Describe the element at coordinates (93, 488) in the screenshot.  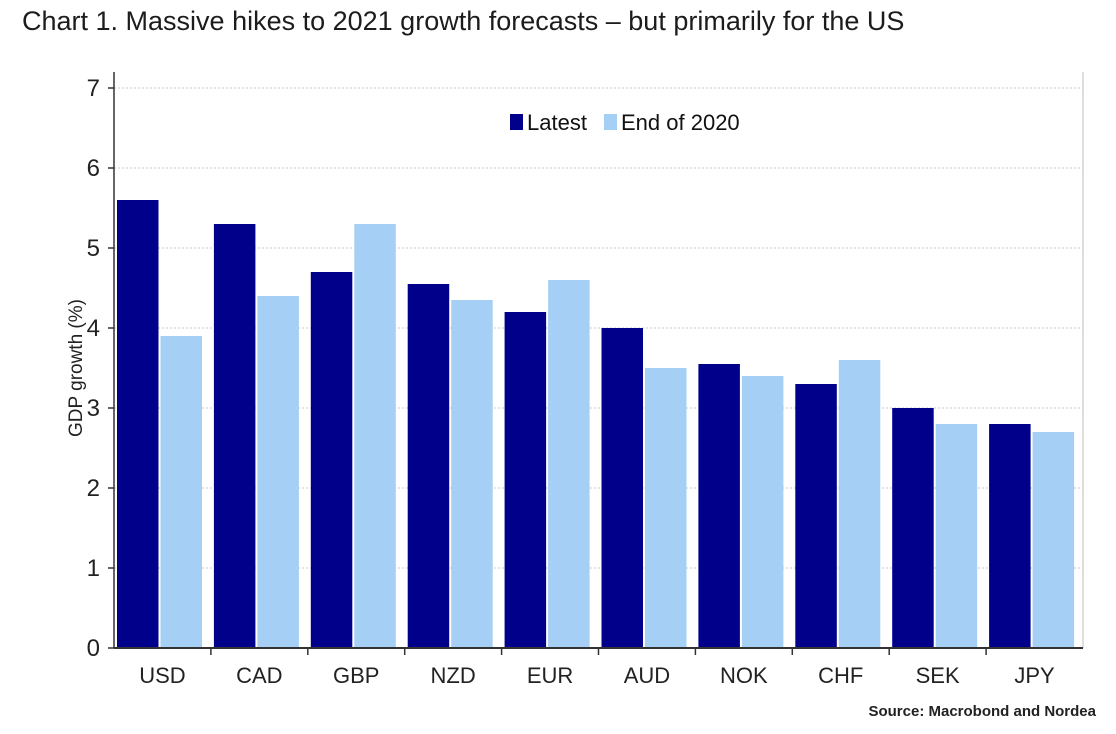
I see `y-tick-label: 2` at that location.